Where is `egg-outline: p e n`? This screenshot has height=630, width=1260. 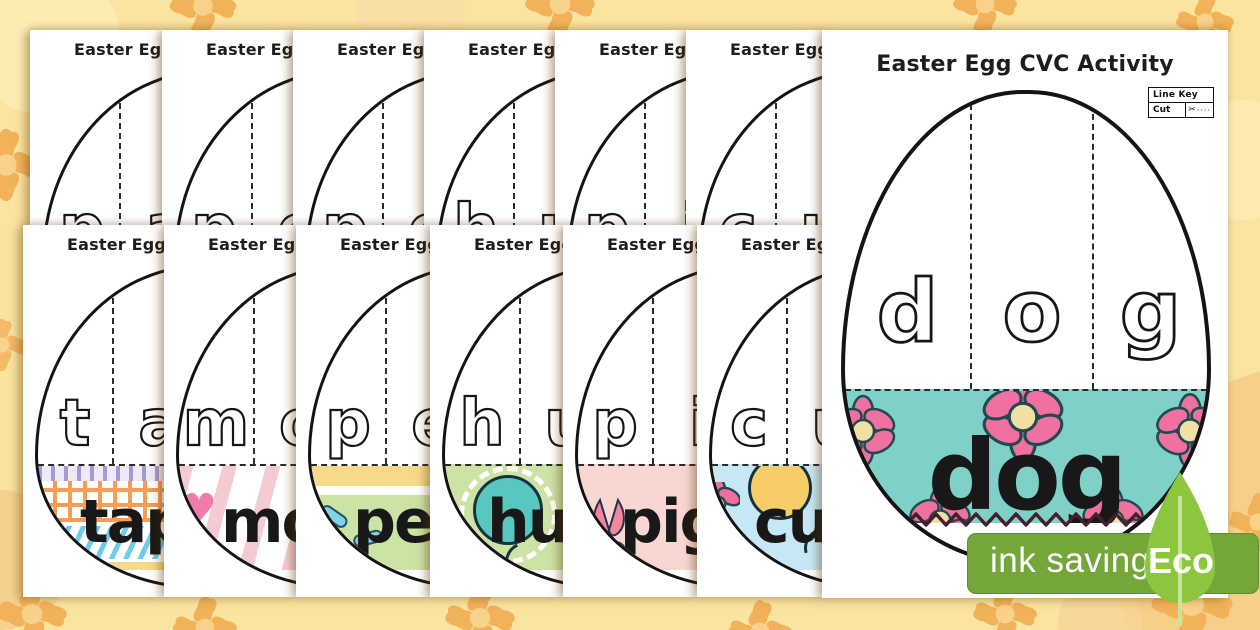
egg-outline: p e n is located at coordinates (233, 147).